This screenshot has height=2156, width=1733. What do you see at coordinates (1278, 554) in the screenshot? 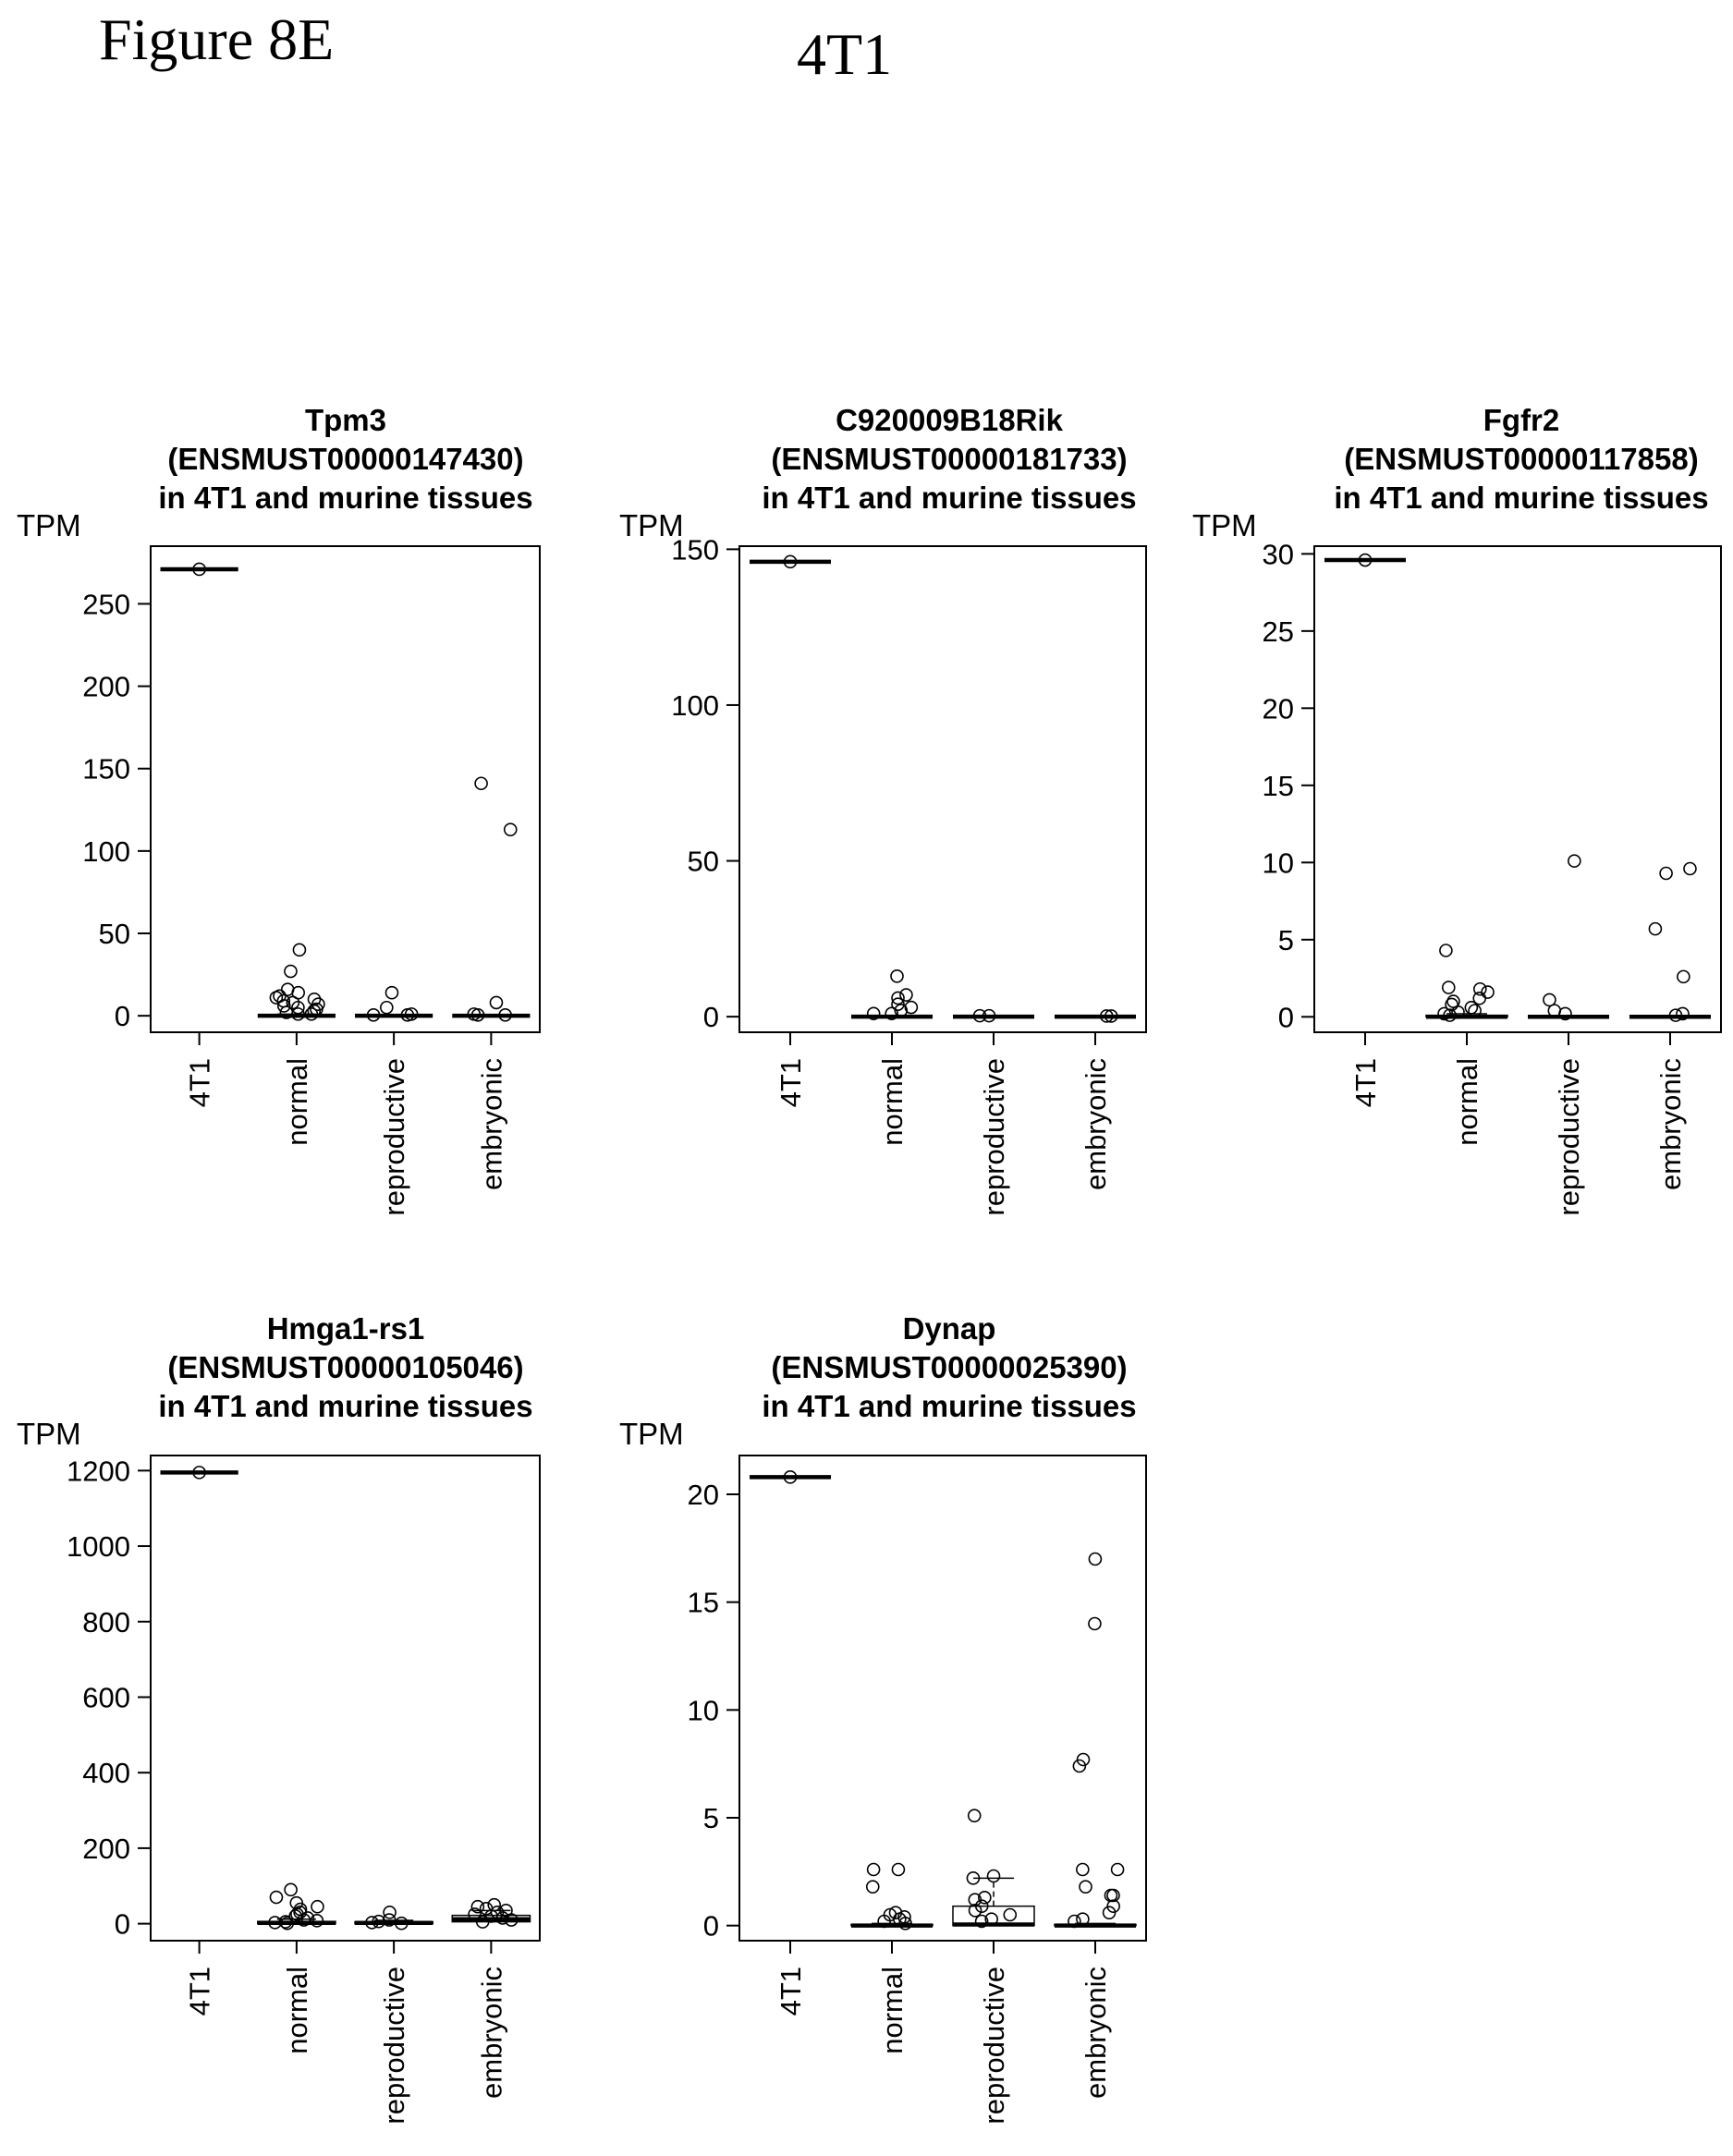
I see `y-tick-label: 30` at bounding box center [1278, 554].